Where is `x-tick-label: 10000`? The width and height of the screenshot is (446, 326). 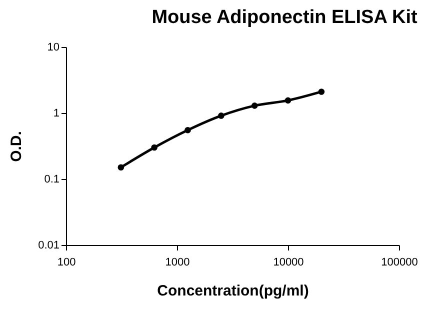 x-tick-label: 10000 is located at coordinates (288, 262).